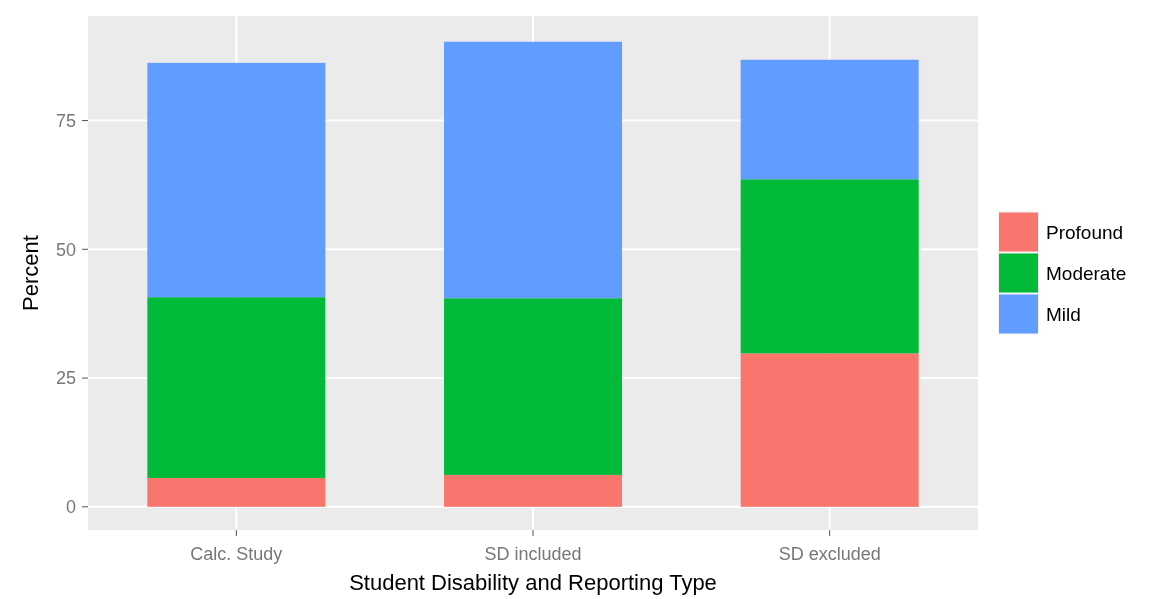 The image size is (1167, 599). I want to click on x-tick-label: SD excluded, so click(829, 554).